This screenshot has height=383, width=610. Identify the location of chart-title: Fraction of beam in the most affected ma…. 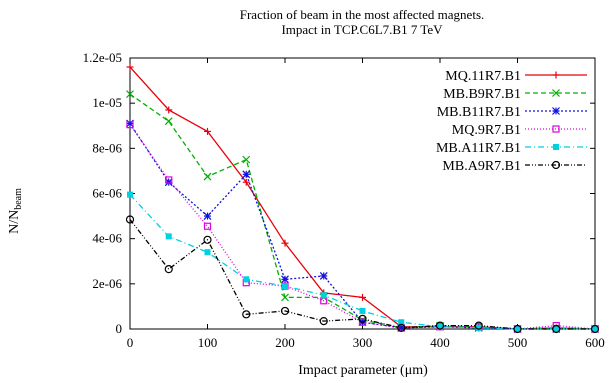
(362, 14).